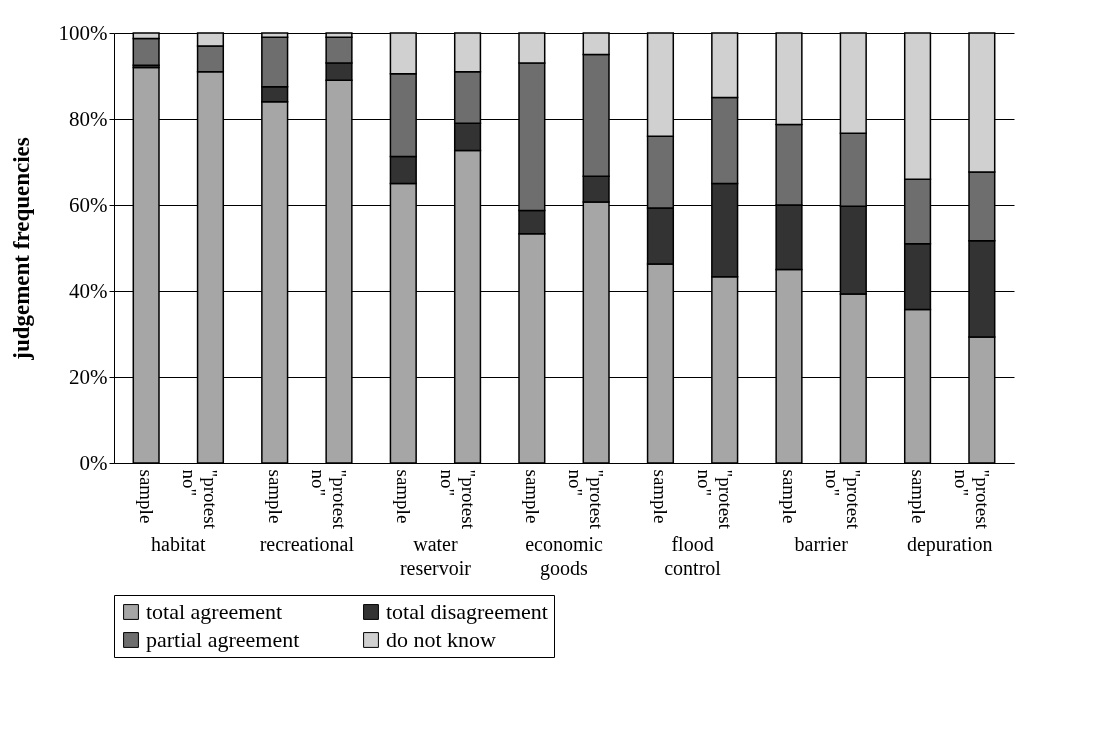  Describe the element at coordinates (214, 611) in the screenshot. I see `legend-label: total agreement` at that location.